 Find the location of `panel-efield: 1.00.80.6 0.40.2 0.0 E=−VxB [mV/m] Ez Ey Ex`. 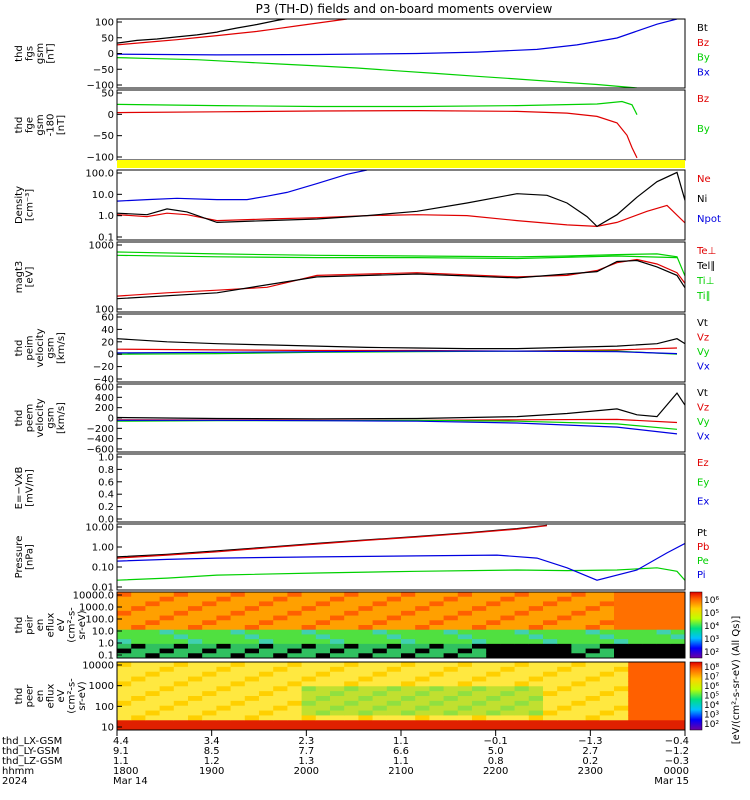

panel-efield: 1.00.80.6 0.40.2 0.0 E=−VxB [mV/m] Ez Ey Ex is located at coordinates (361, 489).